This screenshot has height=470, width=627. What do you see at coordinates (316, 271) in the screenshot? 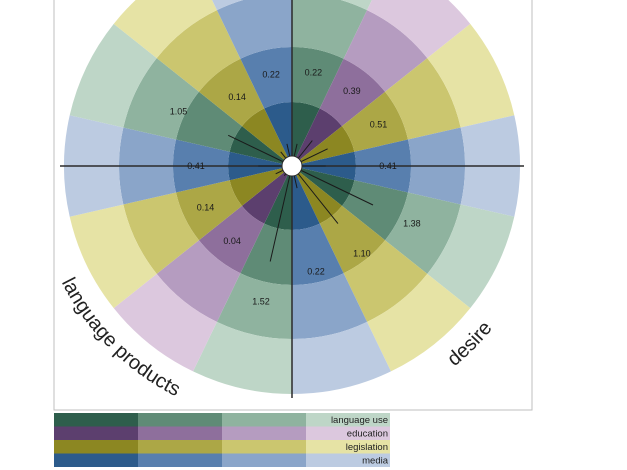
I see `value-label-6: 0.22` at bounding box center [316, 271].